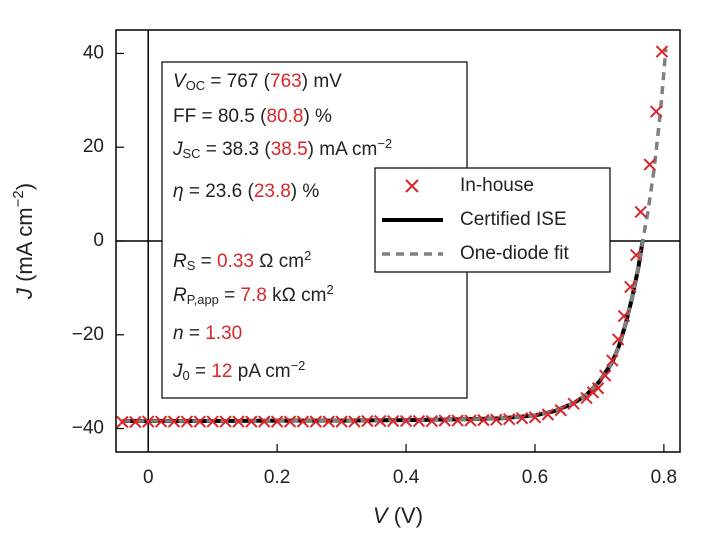 Image resolution: width=701 pixels, height=540 pixels. Describe the element at coordinates (513, 219) in the screenshot. I see `legend-label: Certified ISE` at that location.